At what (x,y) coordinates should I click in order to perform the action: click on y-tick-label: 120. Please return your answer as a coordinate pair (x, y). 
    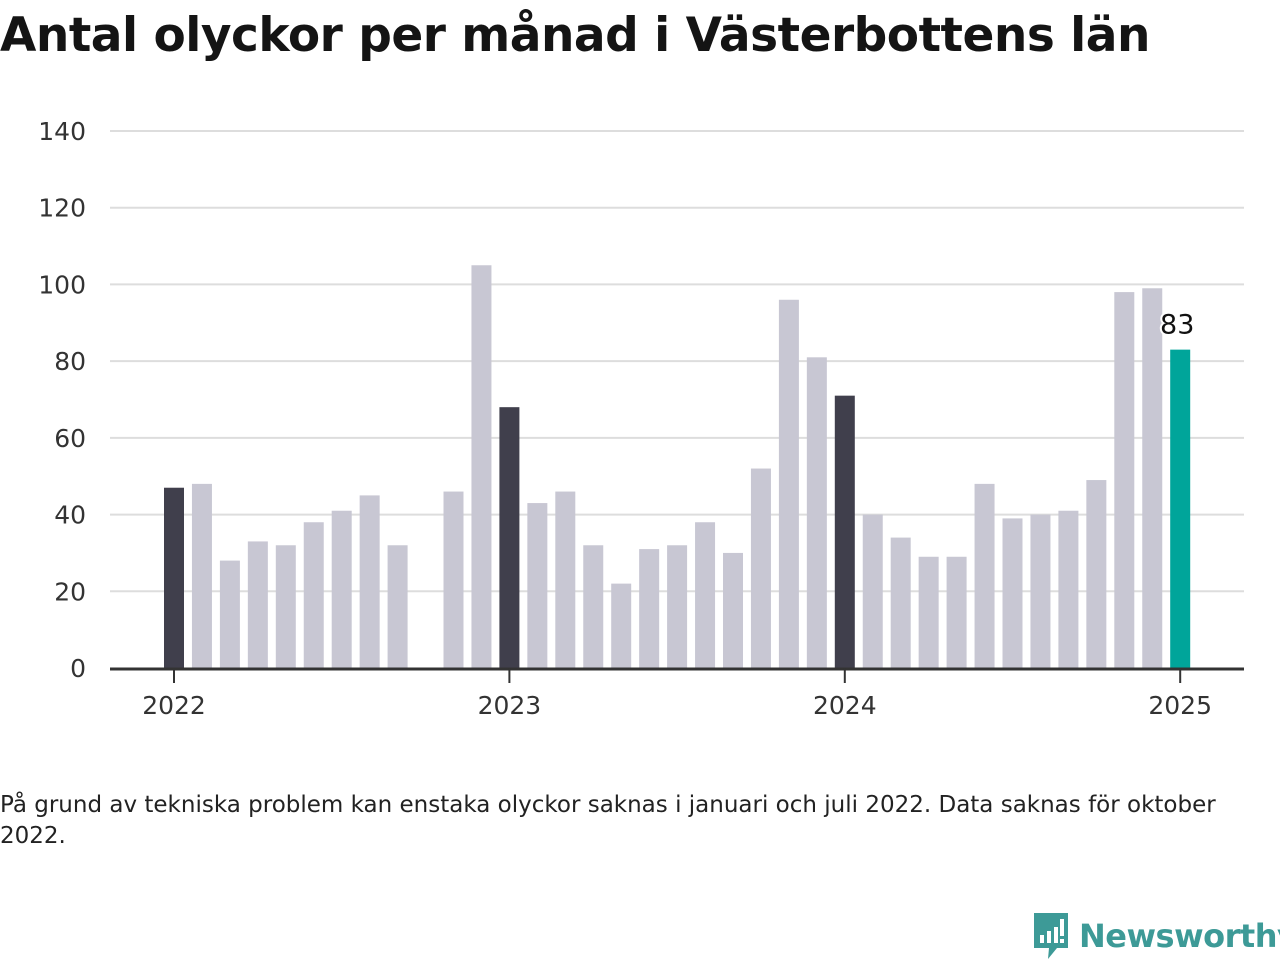
    Looking at the image, I should click on (62, 208).